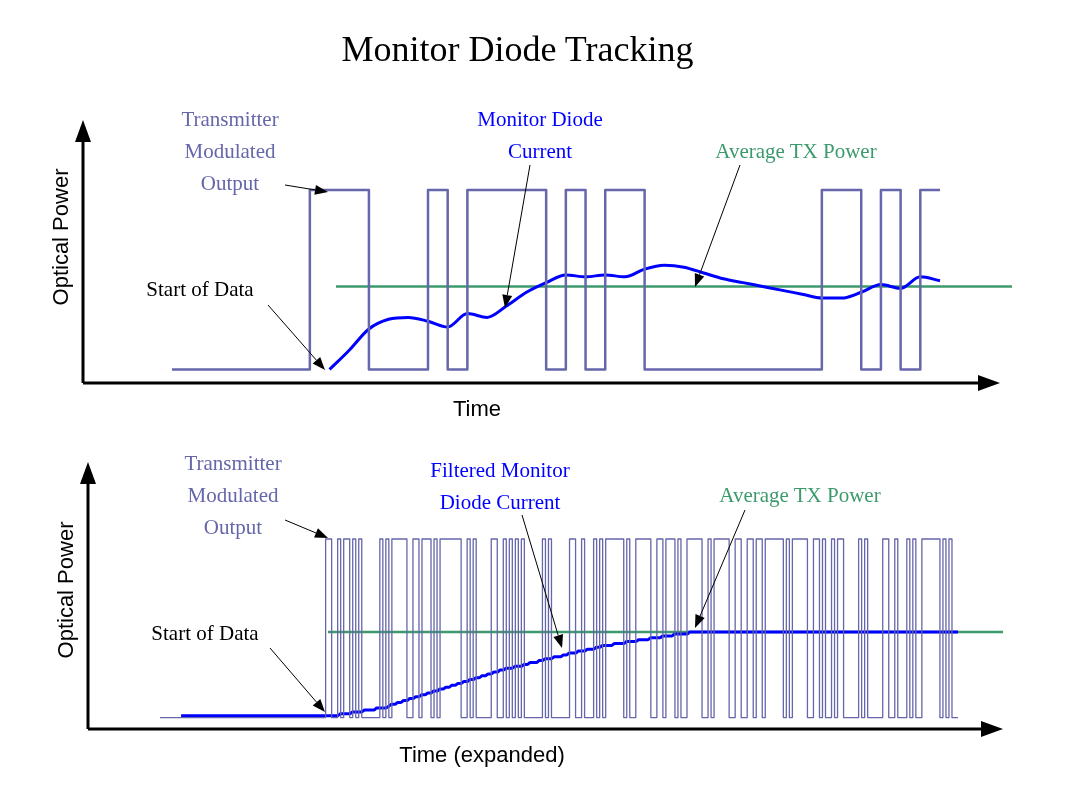 The width and height of the screenshot is (1065, 804). What do you see at coordinates (477, 409) in the screenshot?
I see `x-axis-title: Time` at bounding box center [477, 409].